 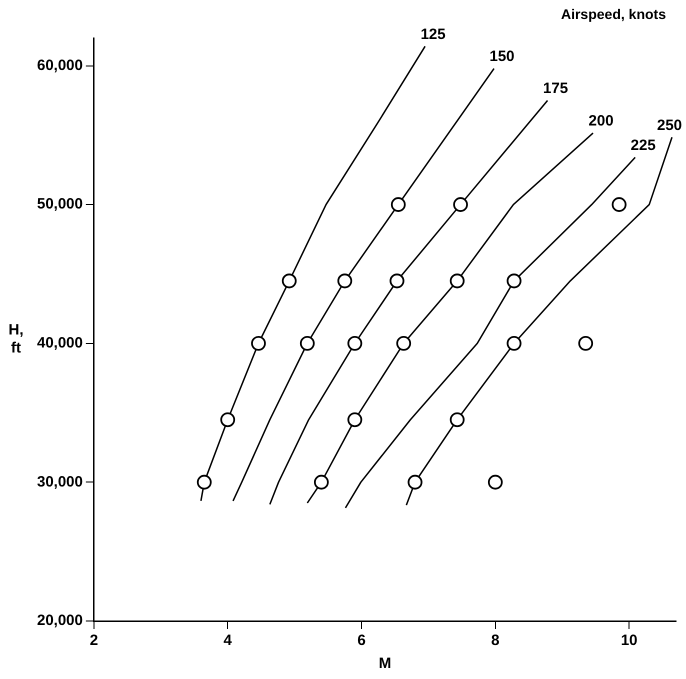 What do you see at coordinates (643, 145) in the screenshot?
I see `series-label: 225` at bounding box center [643, 145].